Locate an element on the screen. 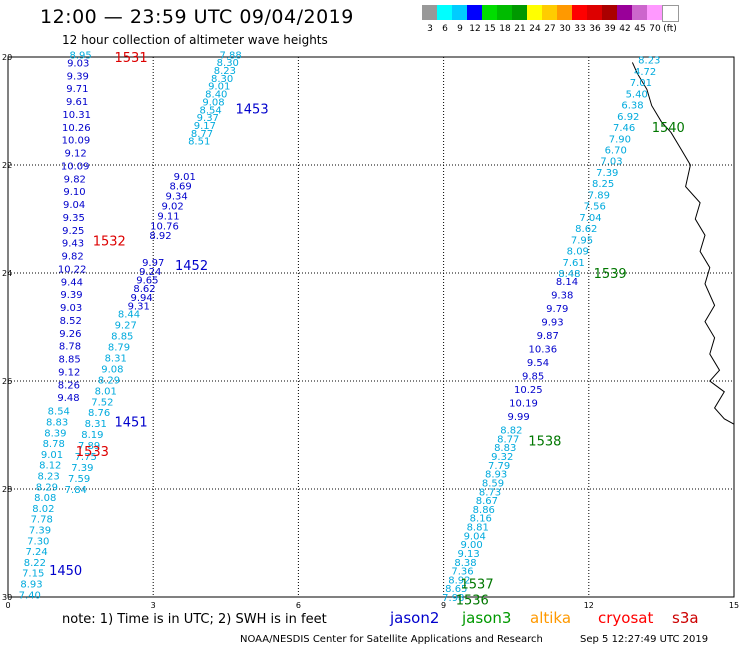 The image size is (740, 650). wave-height-value: 9.11 is located at coordinates (168, 216).